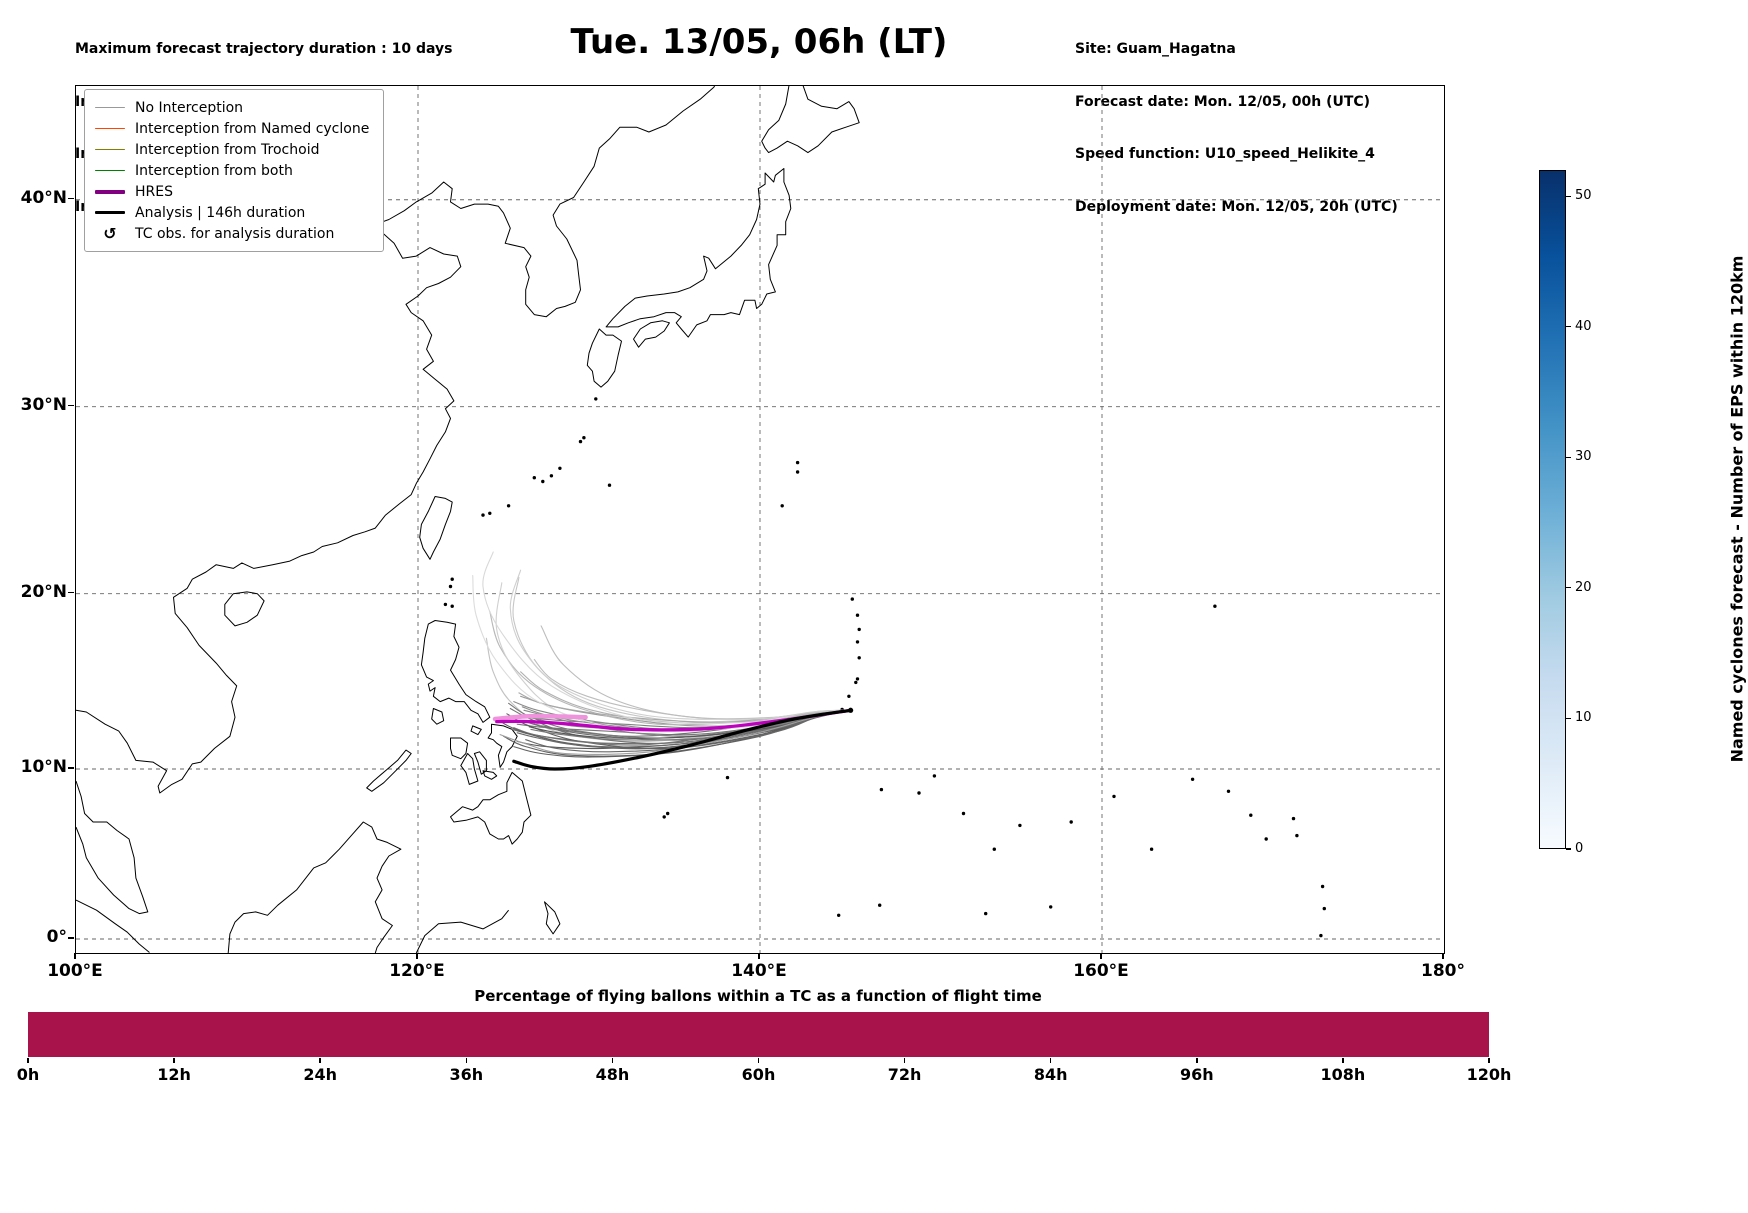  I want to click on legend-label: Interception from both, so click(214, 170).